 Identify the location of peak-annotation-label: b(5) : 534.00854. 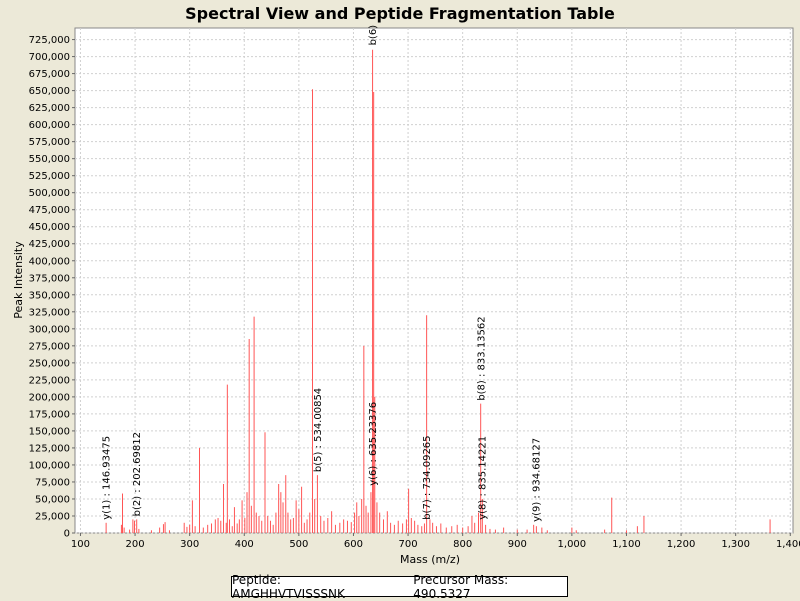
(318, 430).